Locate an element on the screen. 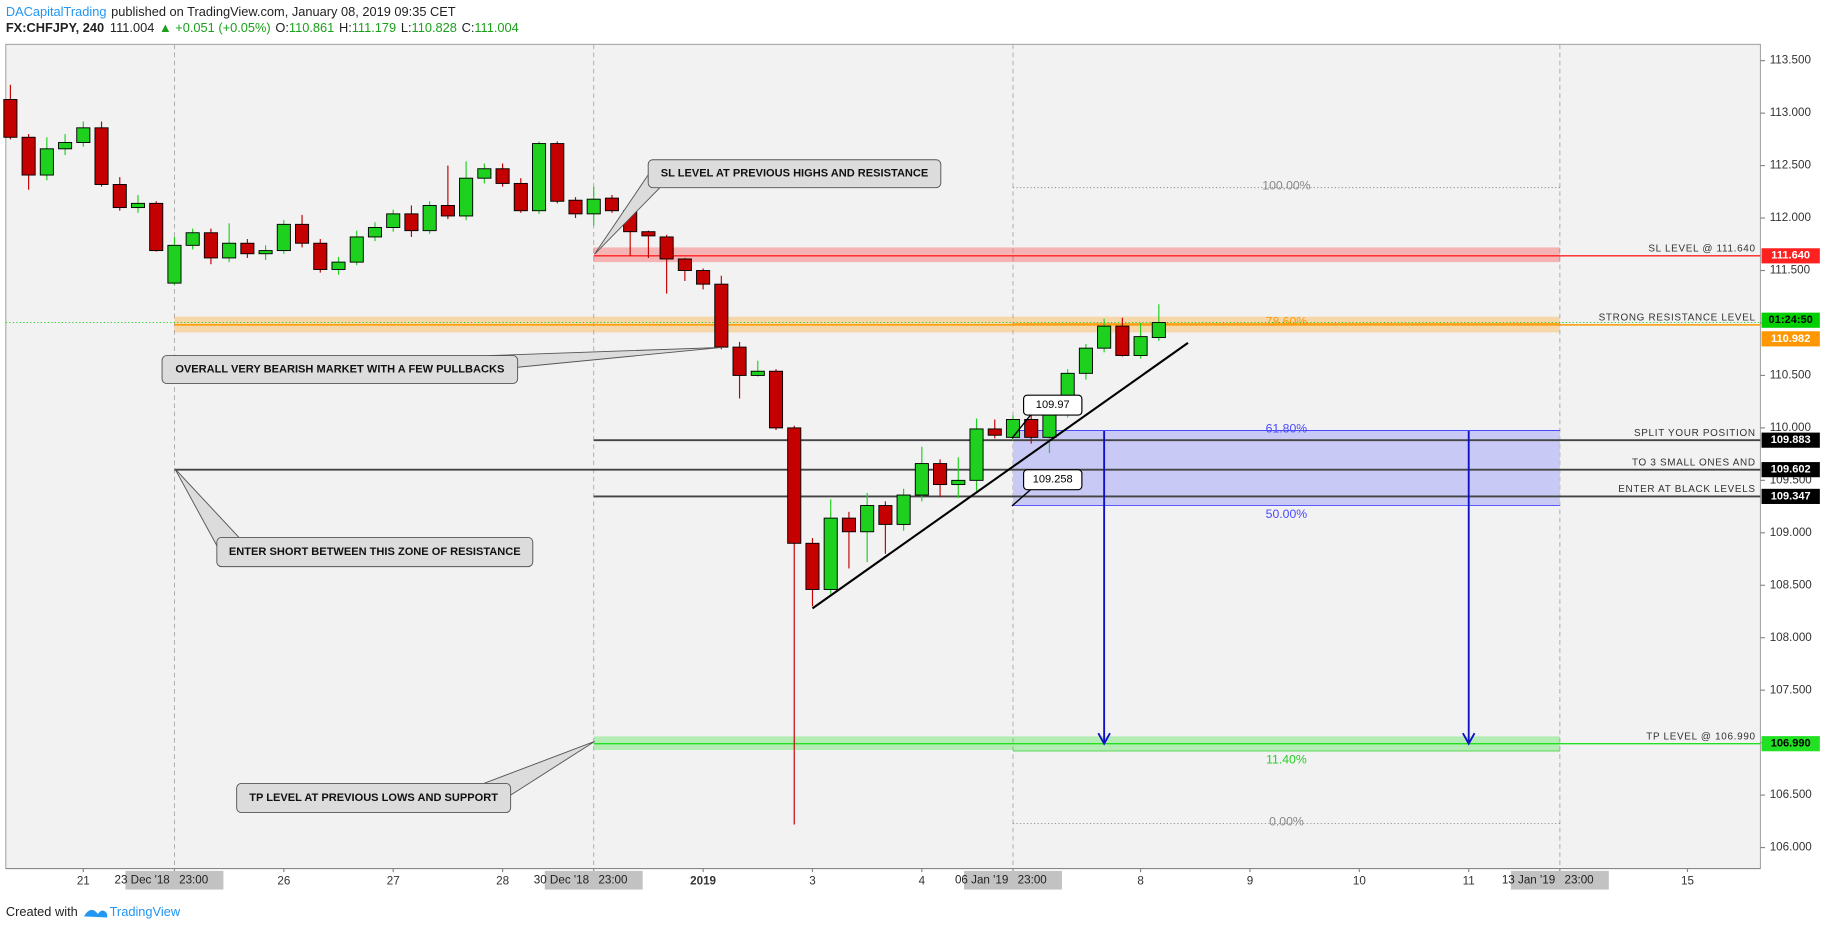 This screenshot has width=1828, height=930. fib-label: 100.00% is located at coordinates (1286, 186).